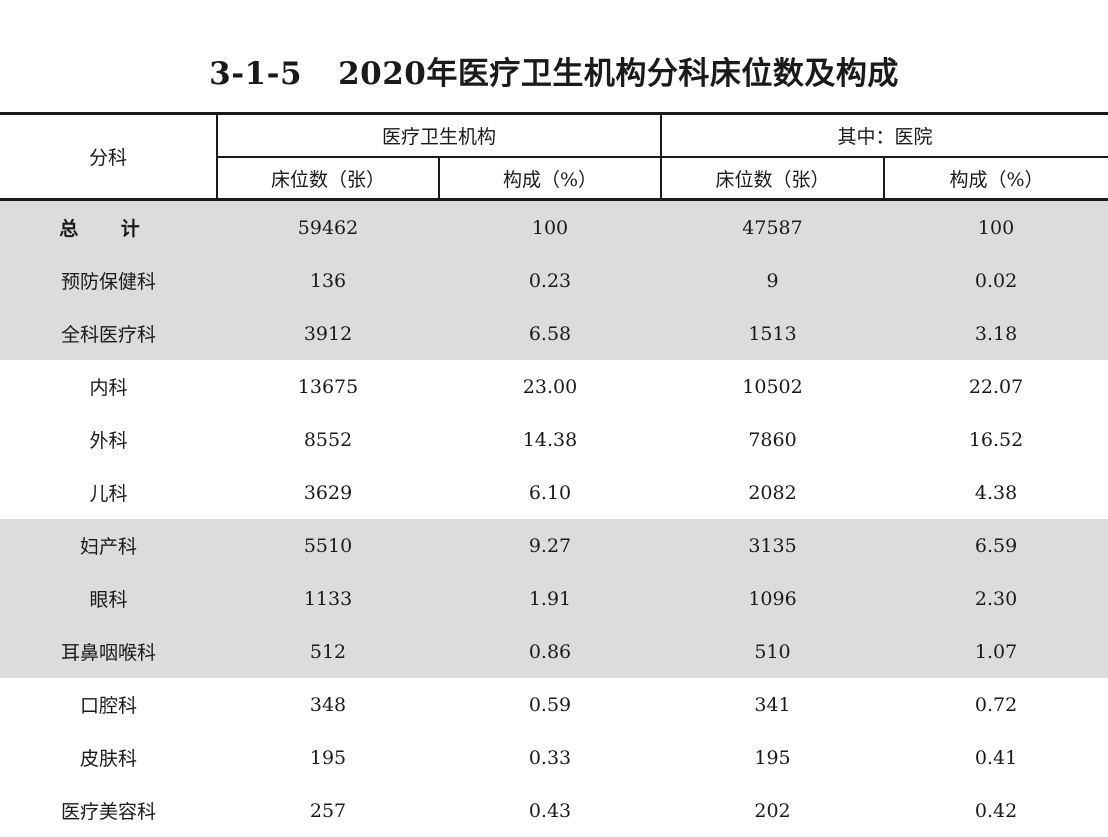 The height and width of the screenshot is (838, 1108). What do you see at coordinates (328, 598) in the screenshot?
I see `cell-beds: 1133` at bounding box center [328, 598].